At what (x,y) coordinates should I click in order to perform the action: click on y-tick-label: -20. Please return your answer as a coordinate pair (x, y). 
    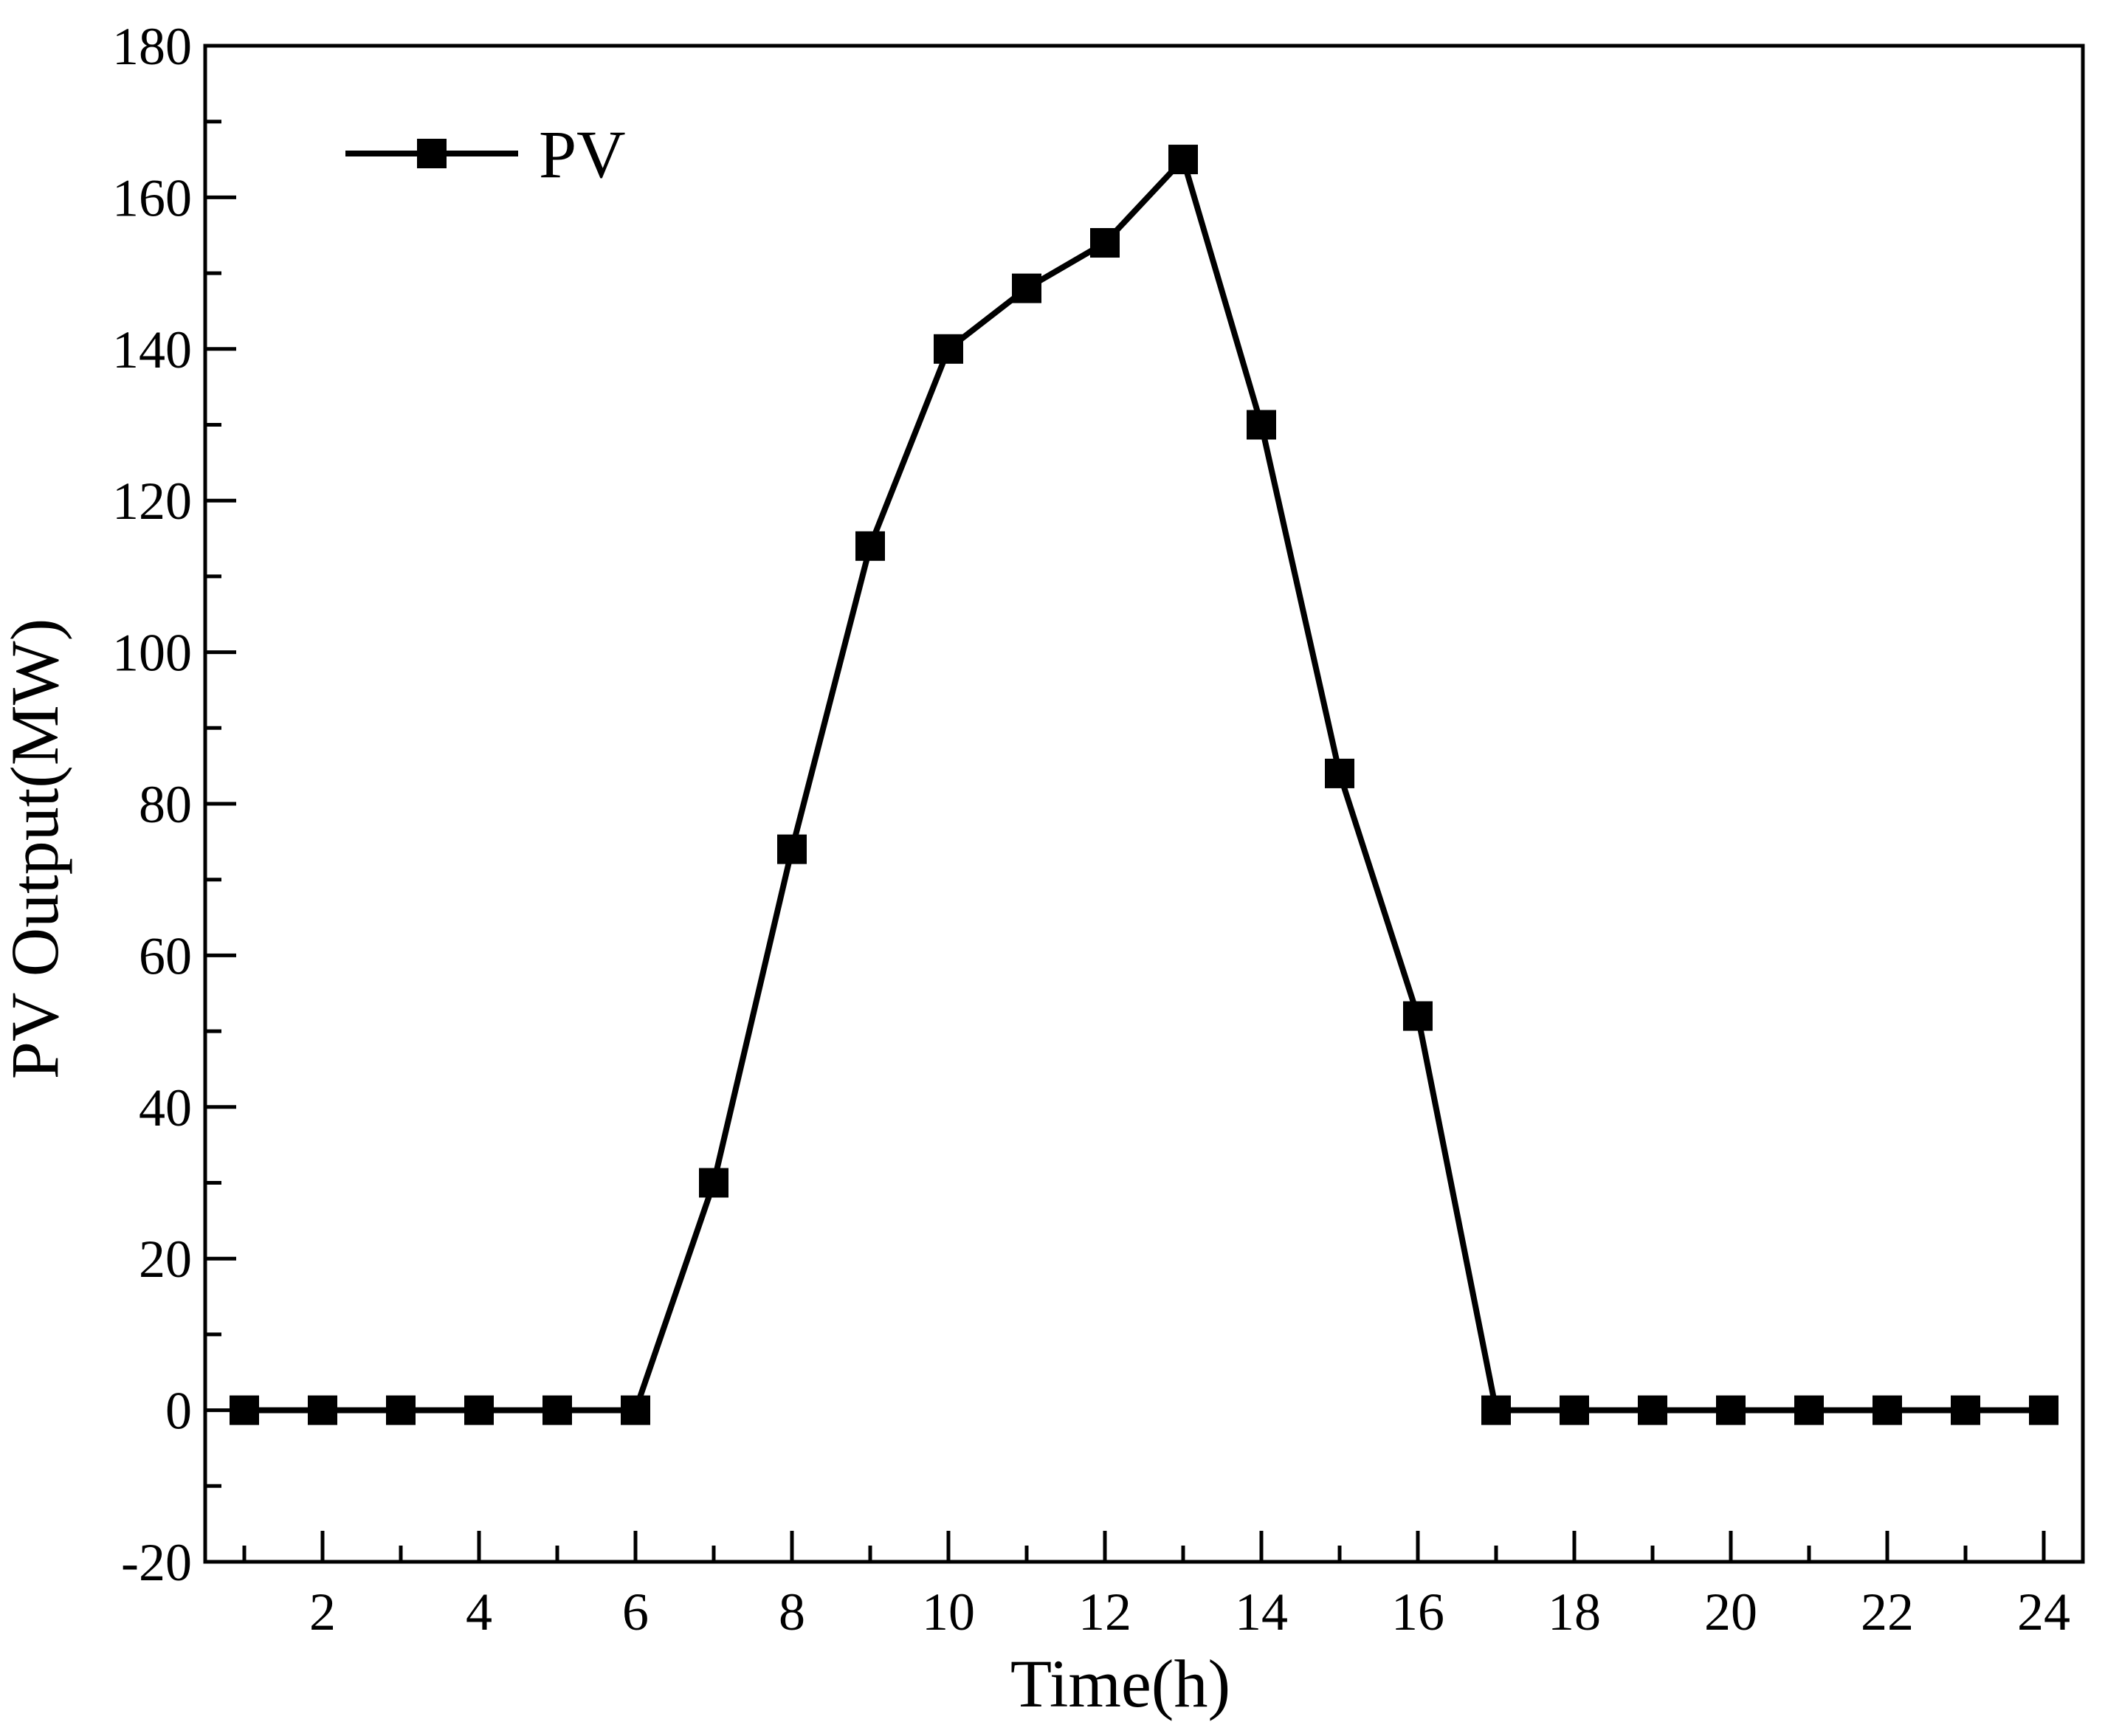
    Looking at the image, I should click on (156, 1563).